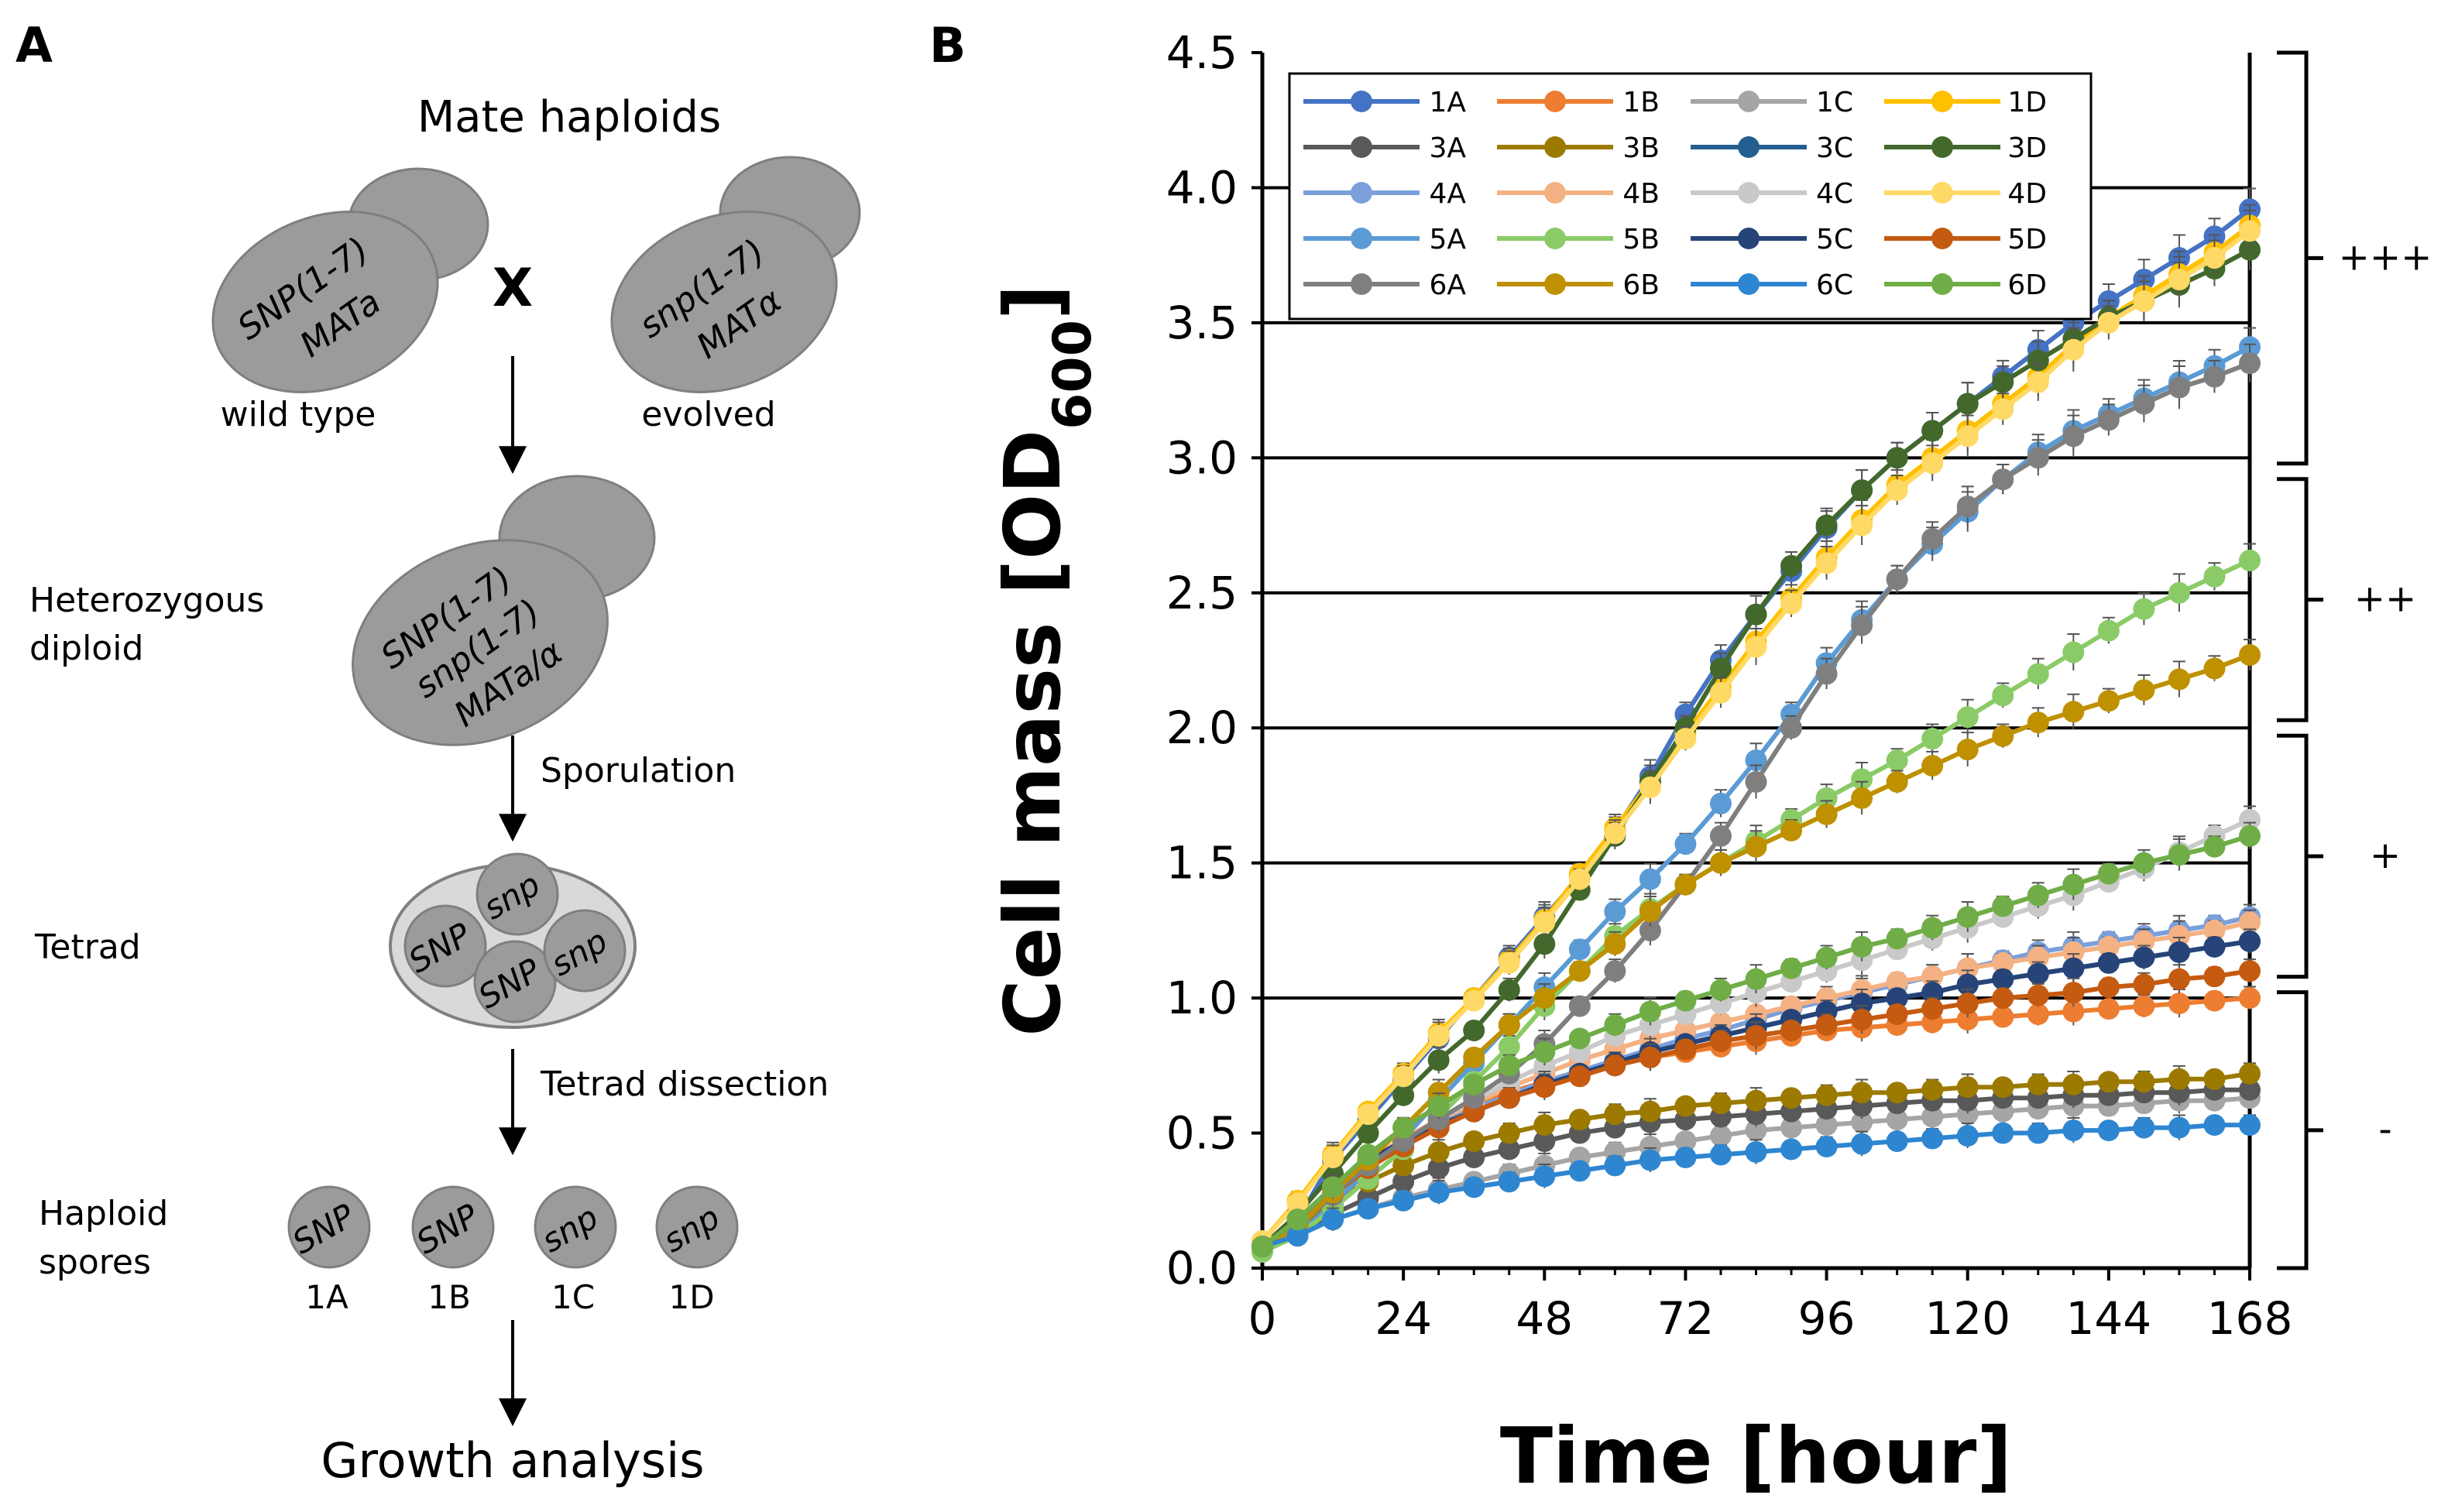 This screenshot has height=1512, width=2448. Describe the element at coordinates (1641, 285) in the screenshot. I see `legend-label: 6B` at that location.